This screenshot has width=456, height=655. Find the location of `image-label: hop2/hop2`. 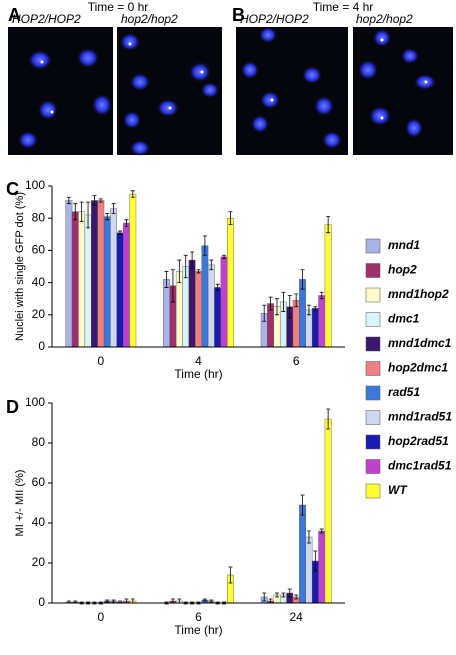

image-label: hop2/hop2 is located at coordinates (149, 19).